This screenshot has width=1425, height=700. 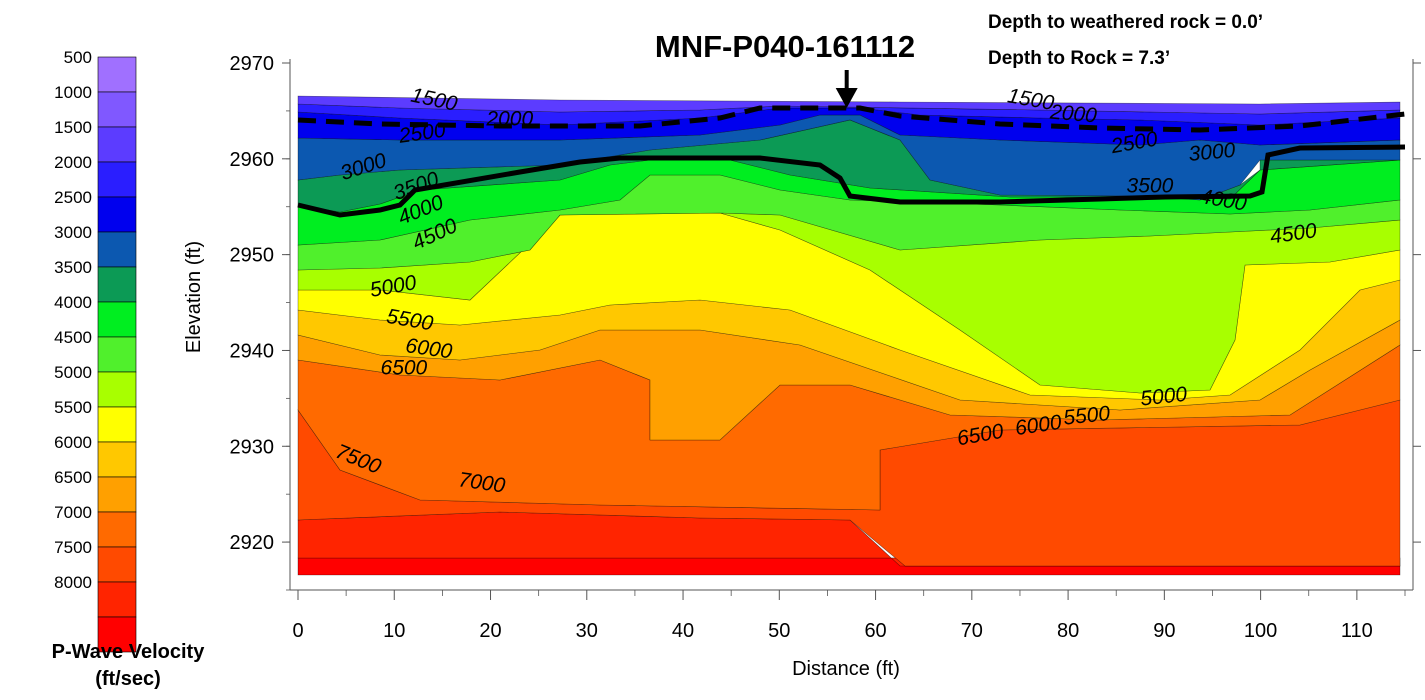 I want to click on location-arrow-icon, so click(x=846, y=98).